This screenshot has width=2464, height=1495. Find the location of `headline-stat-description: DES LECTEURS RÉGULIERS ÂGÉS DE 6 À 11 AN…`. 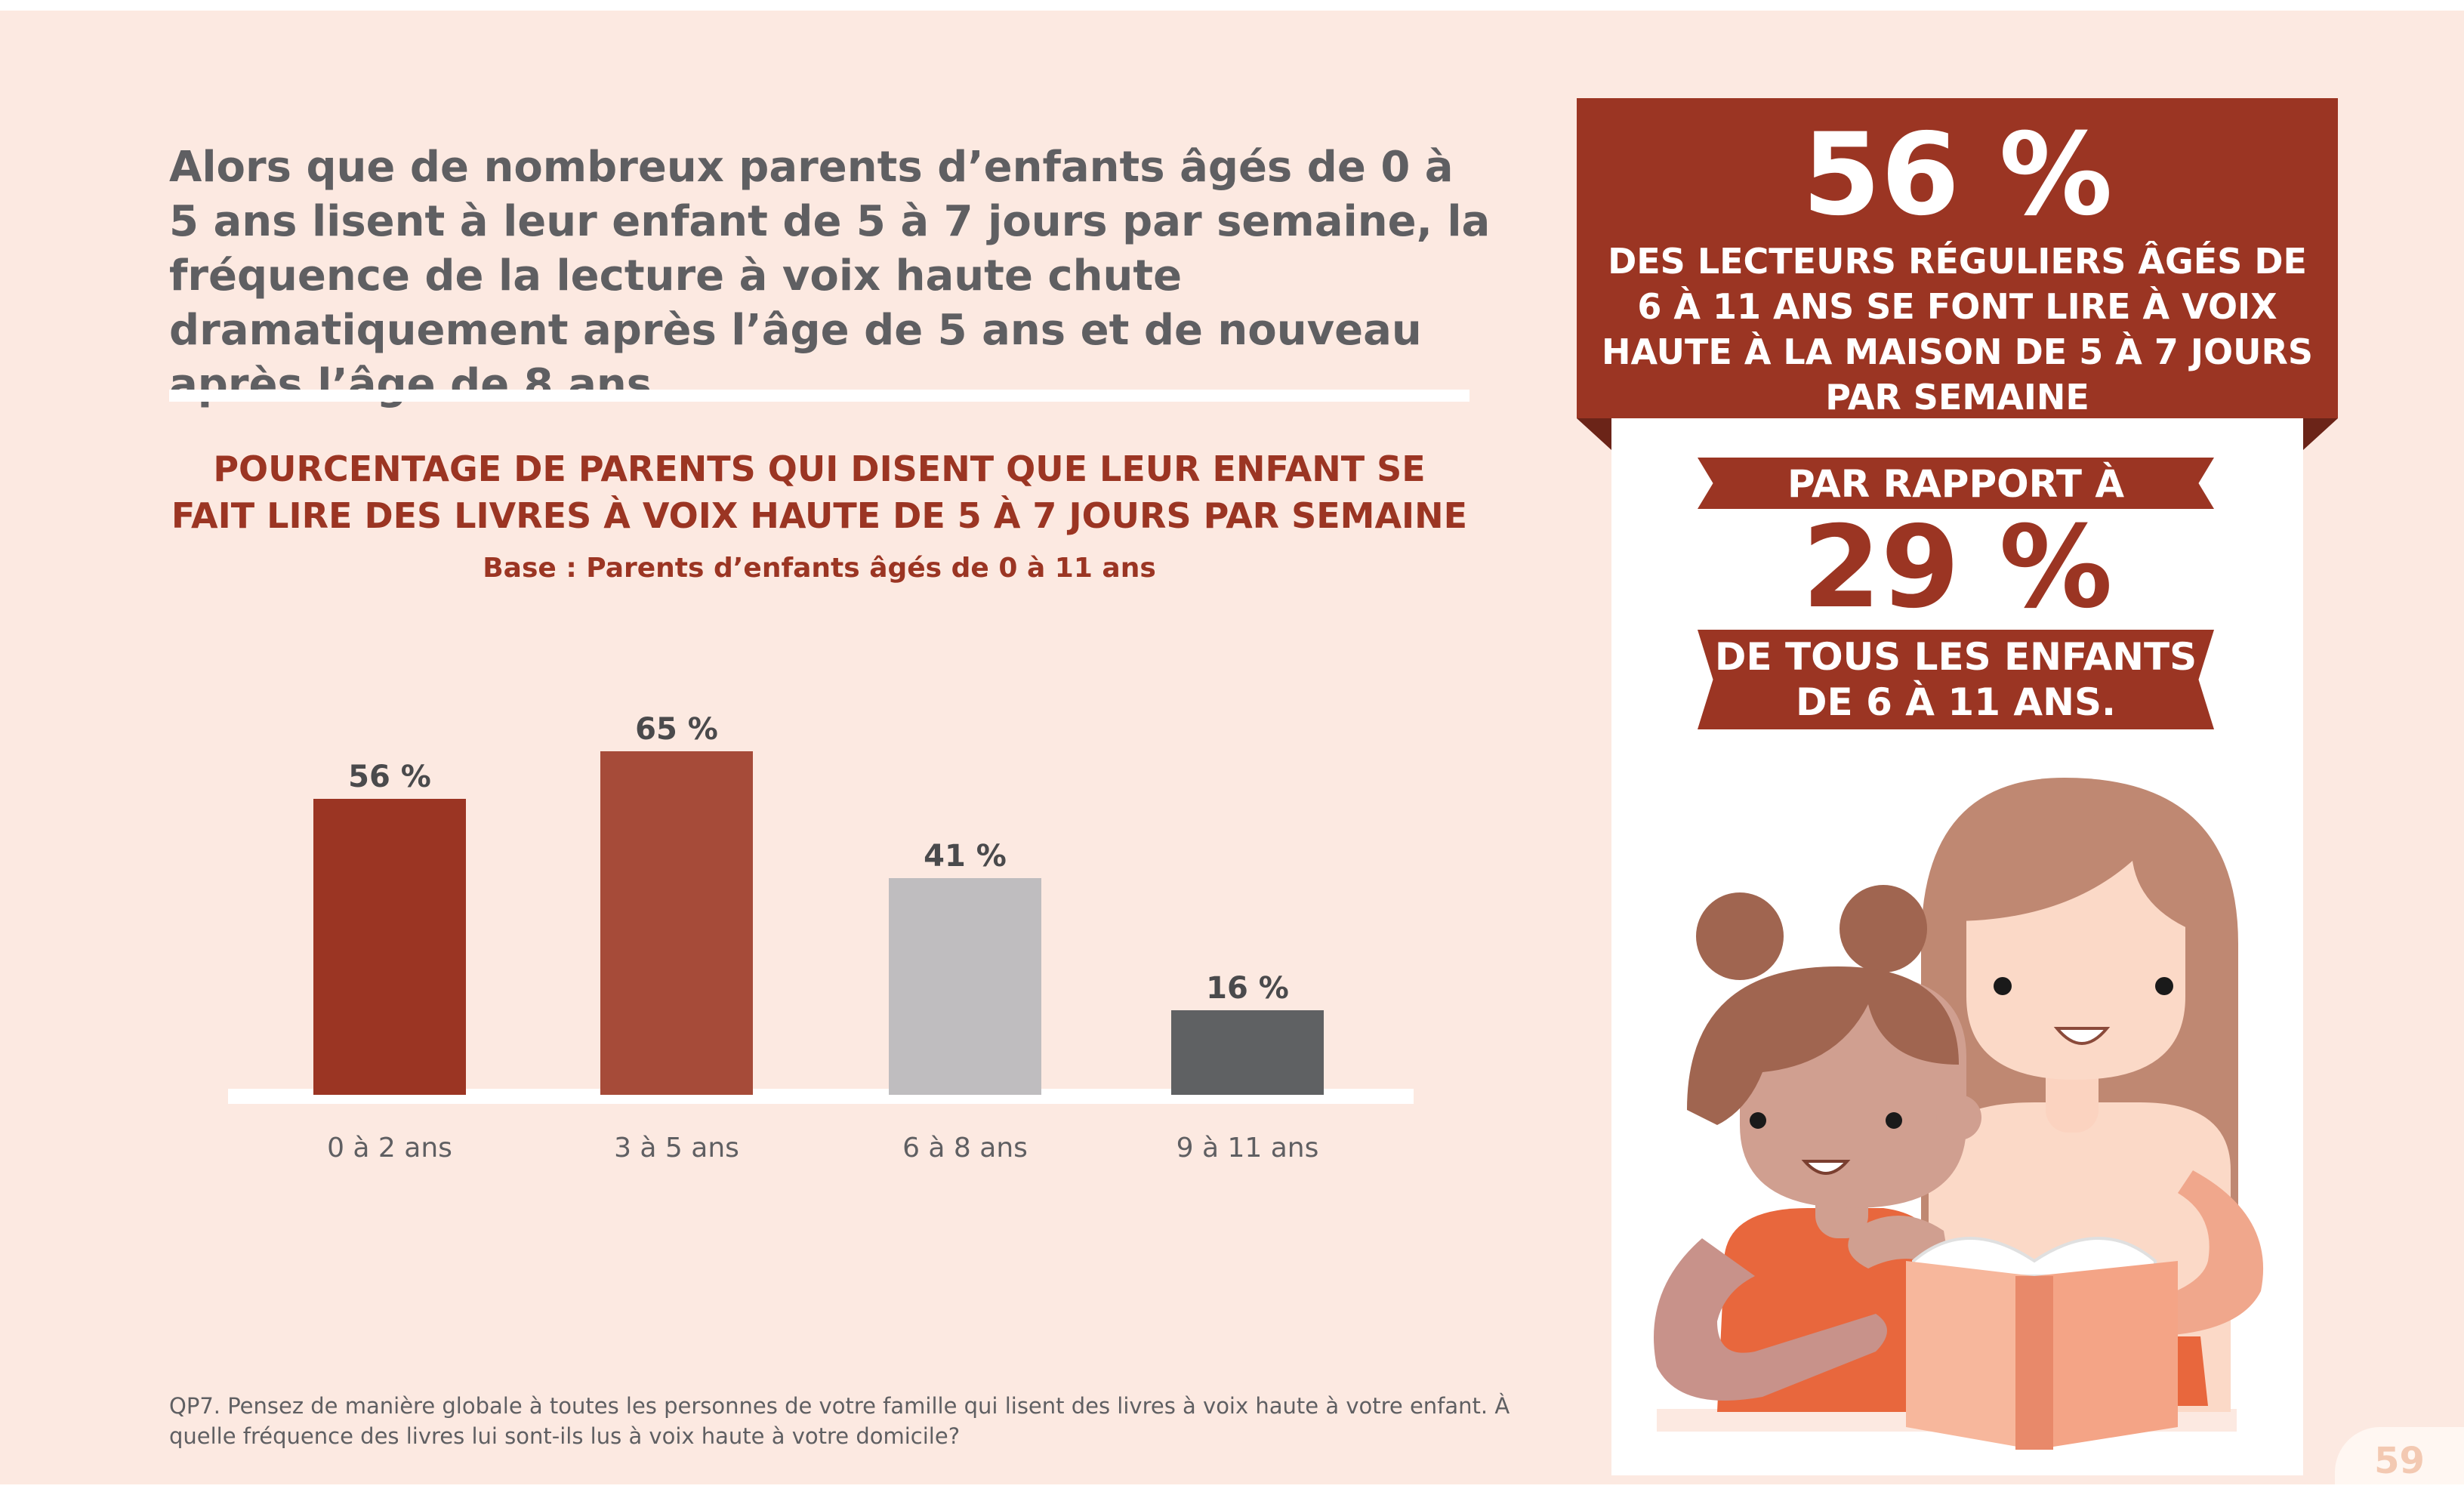

headline-stat-description: DES LECTEURS RÉGULIERS ÂGÉS DE 6 À 11 AN… is located at coordinates (1958, 329).